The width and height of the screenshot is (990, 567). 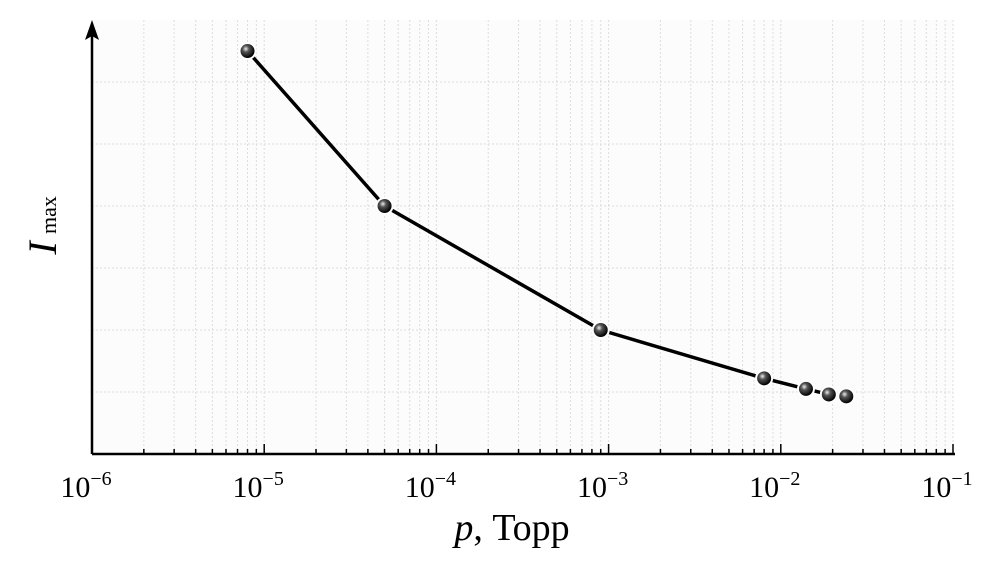 I want to click on x-tick-label: 10⁻¹, so click(x=946, y=486).